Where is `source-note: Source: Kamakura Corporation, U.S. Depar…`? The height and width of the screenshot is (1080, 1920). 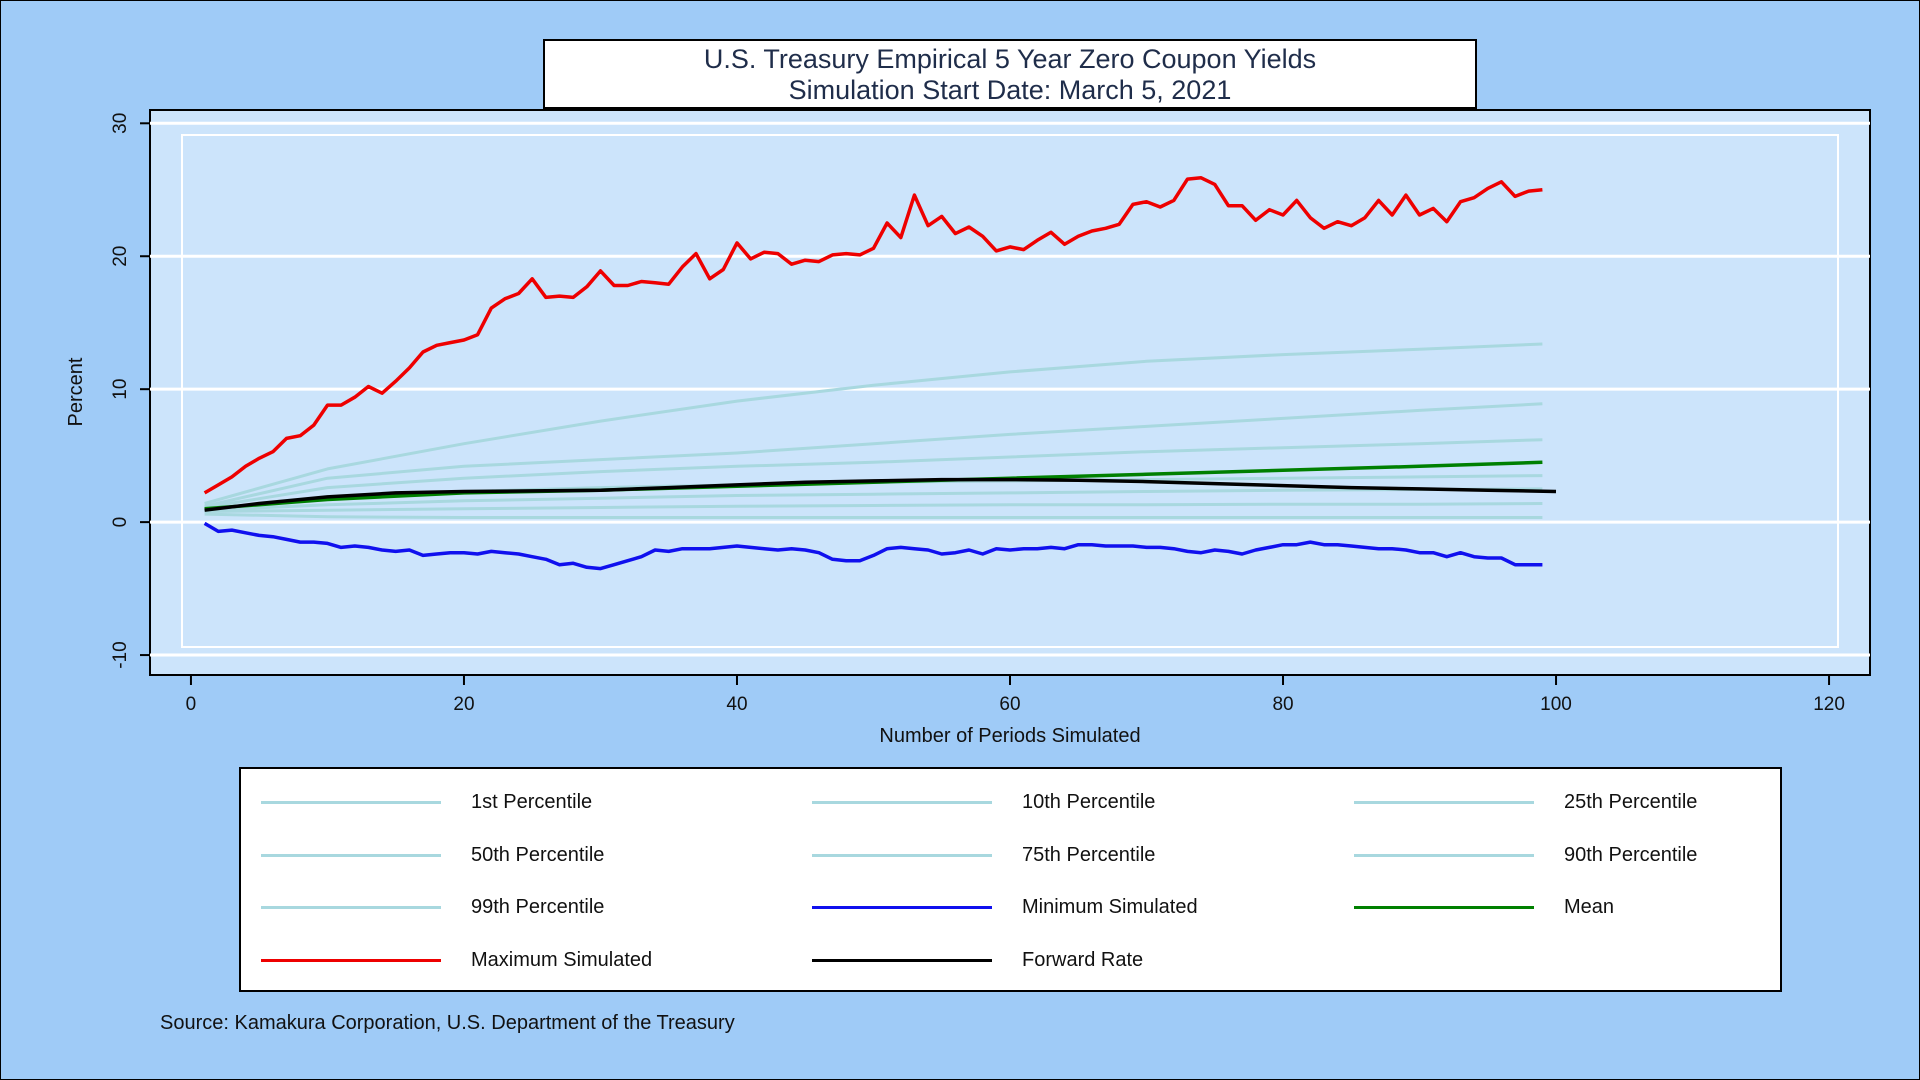 source-note: Source: Kamakura Corporation, U.S. Depar… is located at coordinates (447, 1023).